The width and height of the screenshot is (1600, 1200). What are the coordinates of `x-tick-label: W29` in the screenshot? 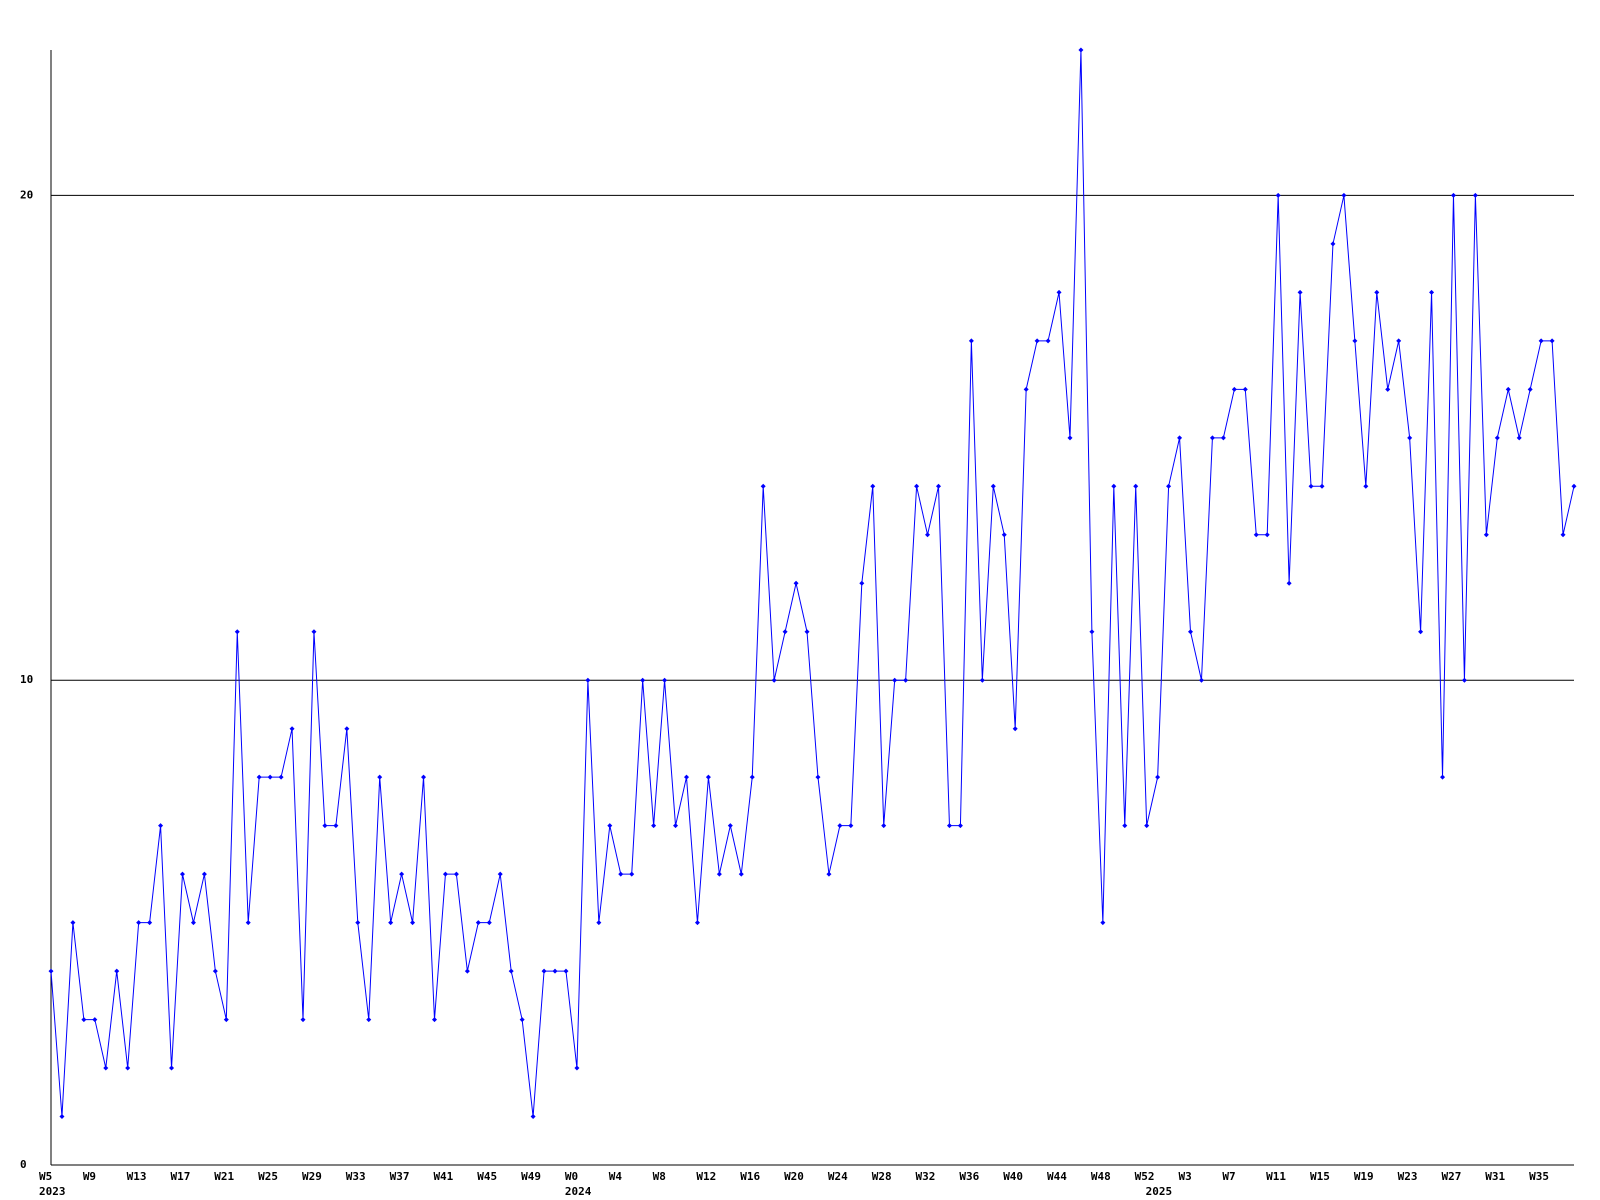 It's located at (312, 1176).